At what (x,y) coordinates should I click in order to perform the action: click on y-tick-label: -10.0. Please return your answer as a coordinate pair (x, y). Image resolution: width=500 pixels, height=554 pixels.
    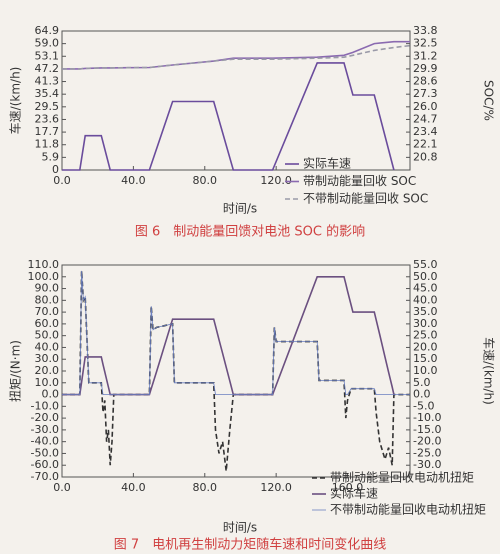
    Looking at the image, I should click on (45, 405).